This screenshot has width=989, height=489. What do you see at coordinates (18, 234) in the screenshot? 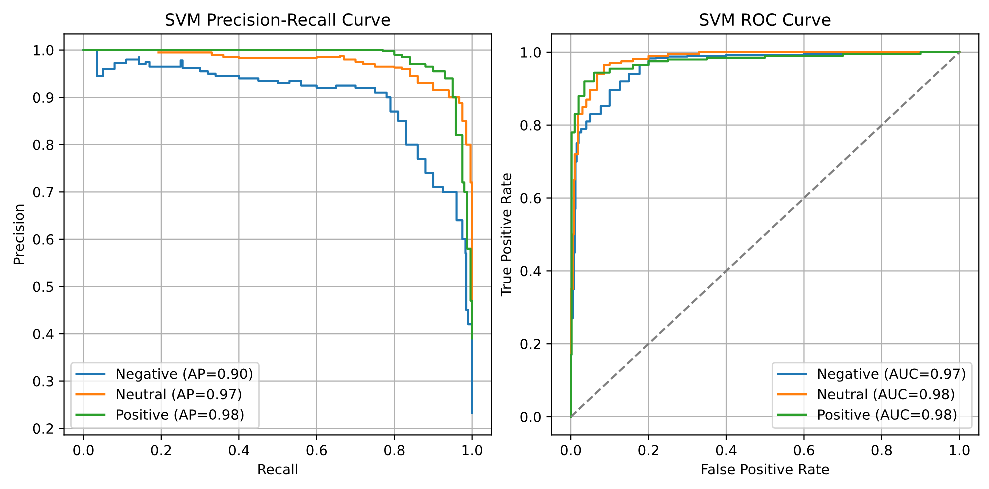
I see `y-axis-title: Precision` at bounding box center [18, 234].